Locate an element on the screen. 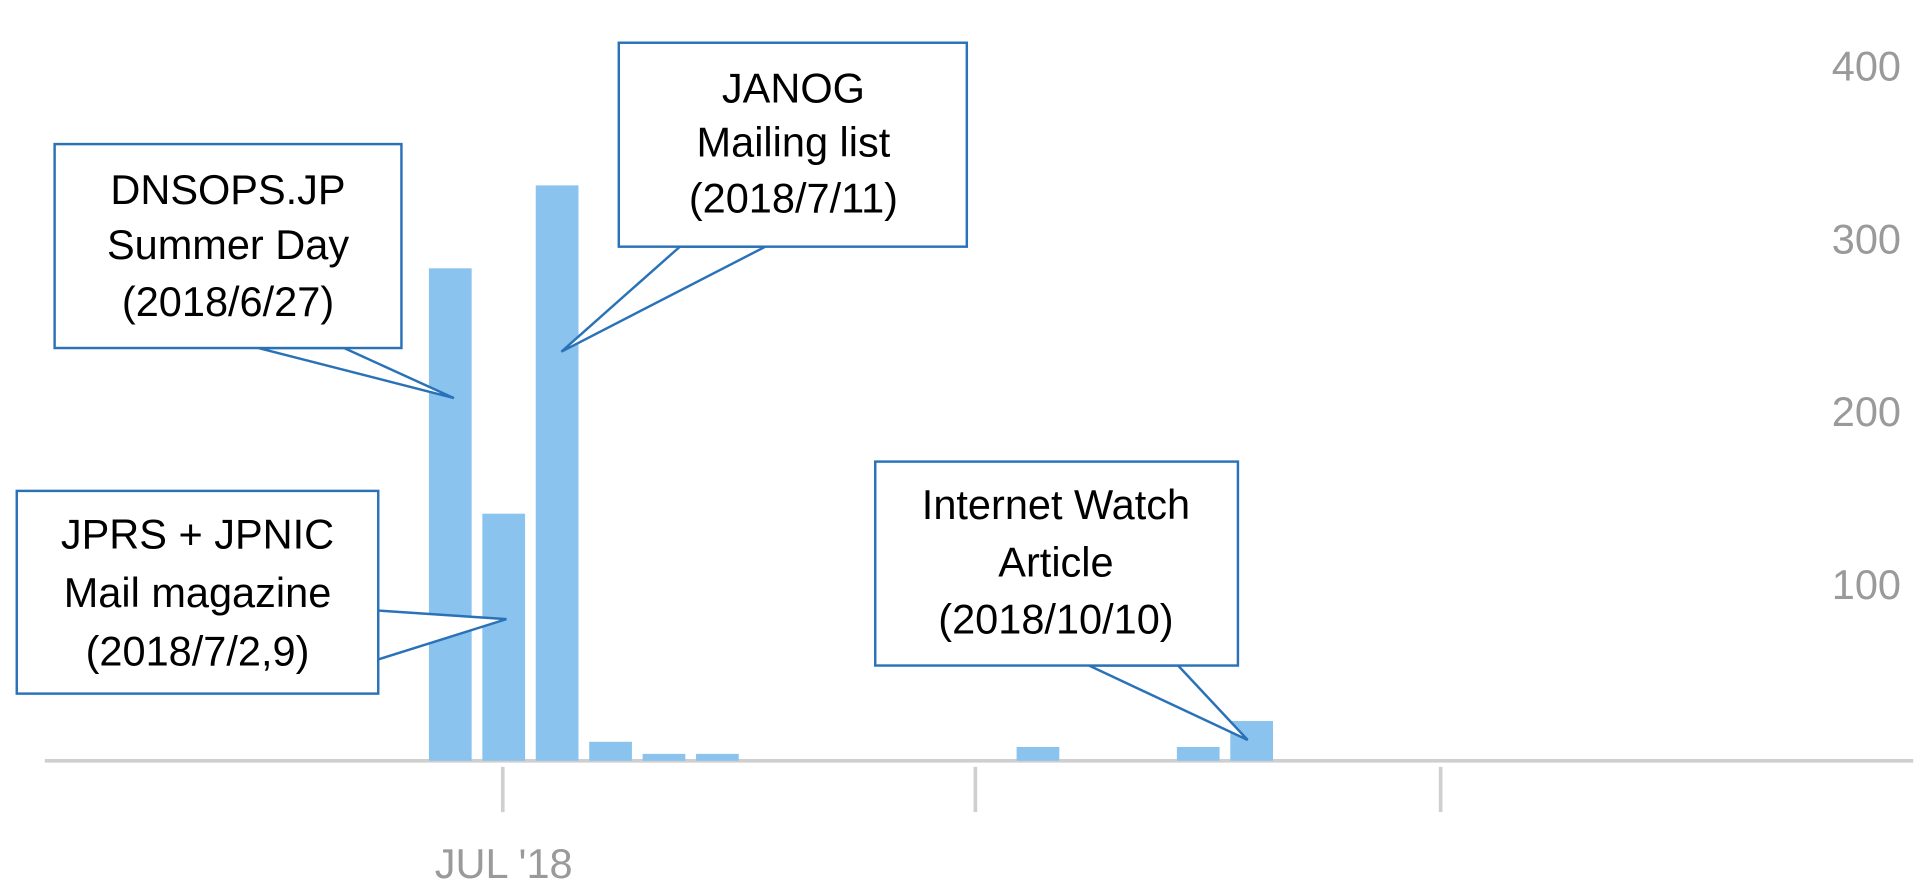 The image size is (1919, 889). annotation-text: Mail magazine is located at coordinates (198, 592).